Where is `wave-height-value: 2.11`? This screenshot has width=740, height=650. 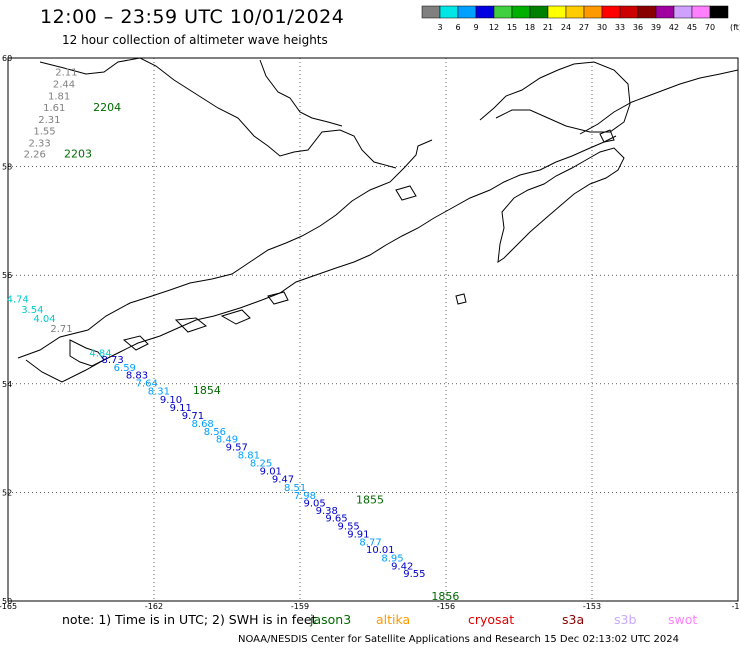
wave-height-value: 2.11 is located at coordinates (66, 72).